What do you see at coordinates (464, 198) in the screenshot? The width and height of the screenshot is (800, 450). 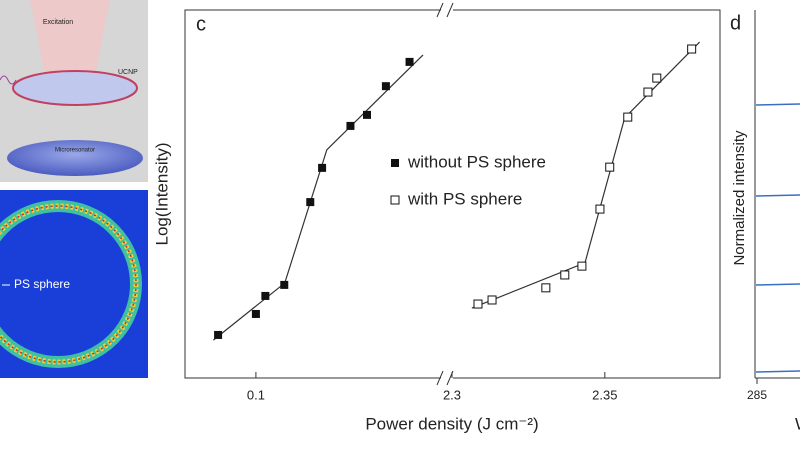 I see `legend-label: with PS sphere` at bounding box center [464, 198].